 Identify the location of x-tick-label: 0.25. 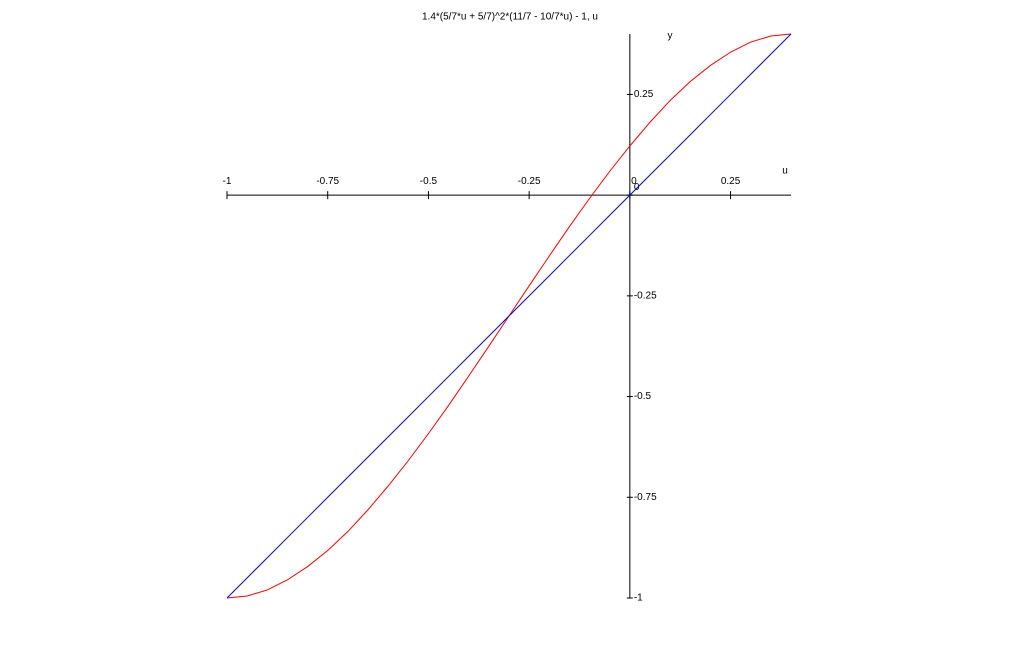
(731, 181).